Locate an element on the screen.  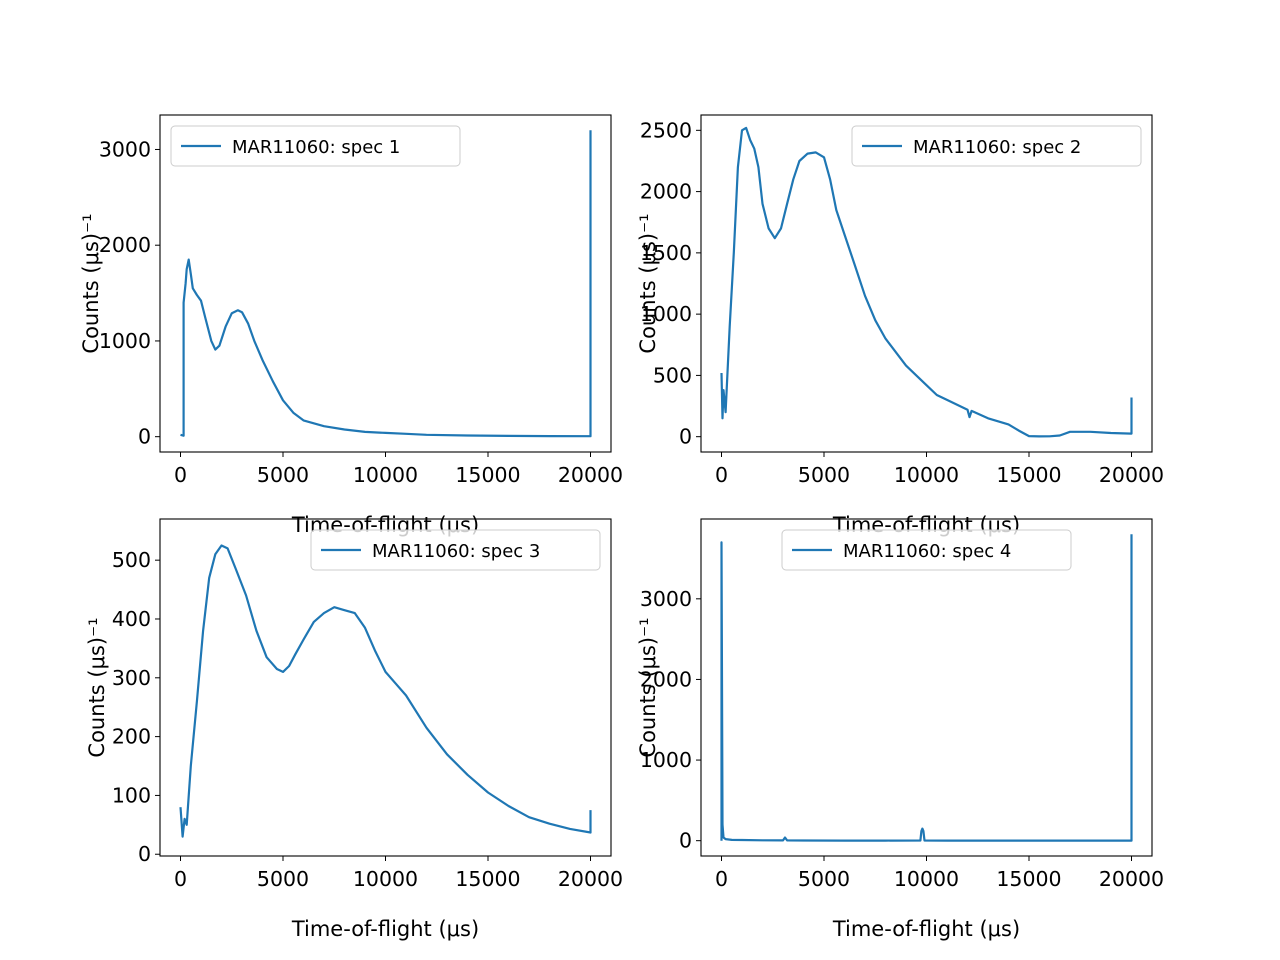
legend: MAR11060: spec 4 is located at coordinates (926, 550).